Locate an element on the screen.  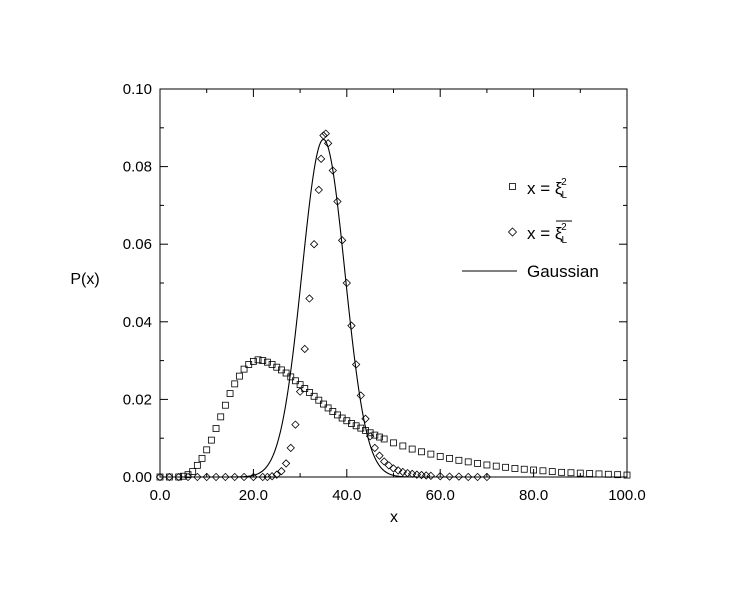
y-tick-label: 0.06 is located at coordinates (137, 244).